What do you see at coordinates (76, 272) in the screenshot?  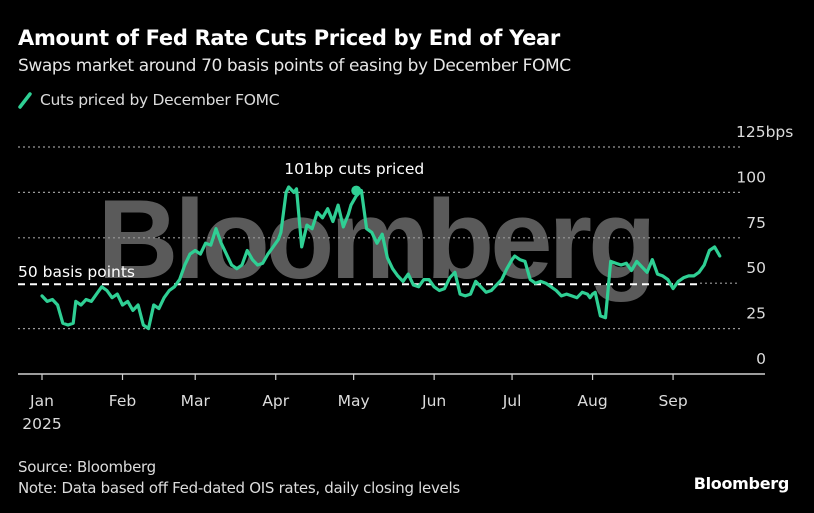 I see `fifty-bp-label: 50 basis points` at bounding box center [76, 272].